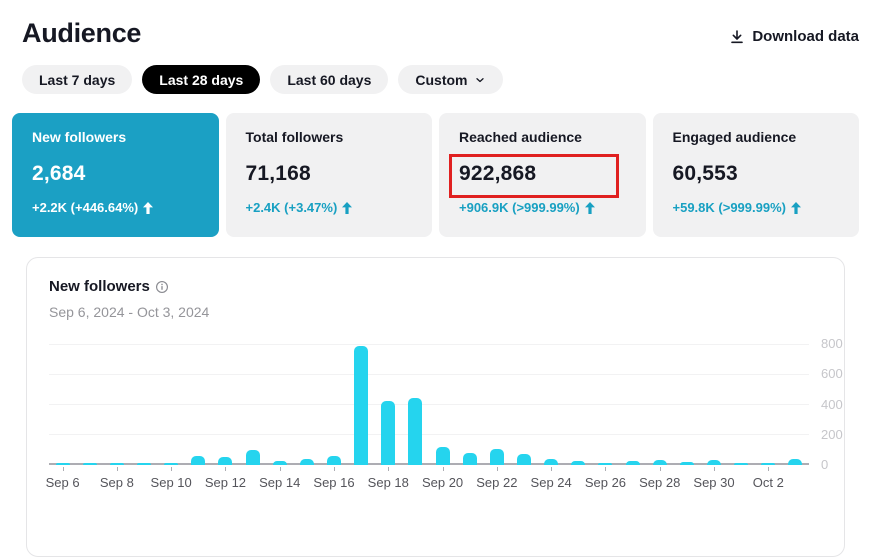 This screenshot has width=871, height=557. Describe the element at coordinates (498, 173) in the screenshot. I see `card-value: 922,868` at that location.